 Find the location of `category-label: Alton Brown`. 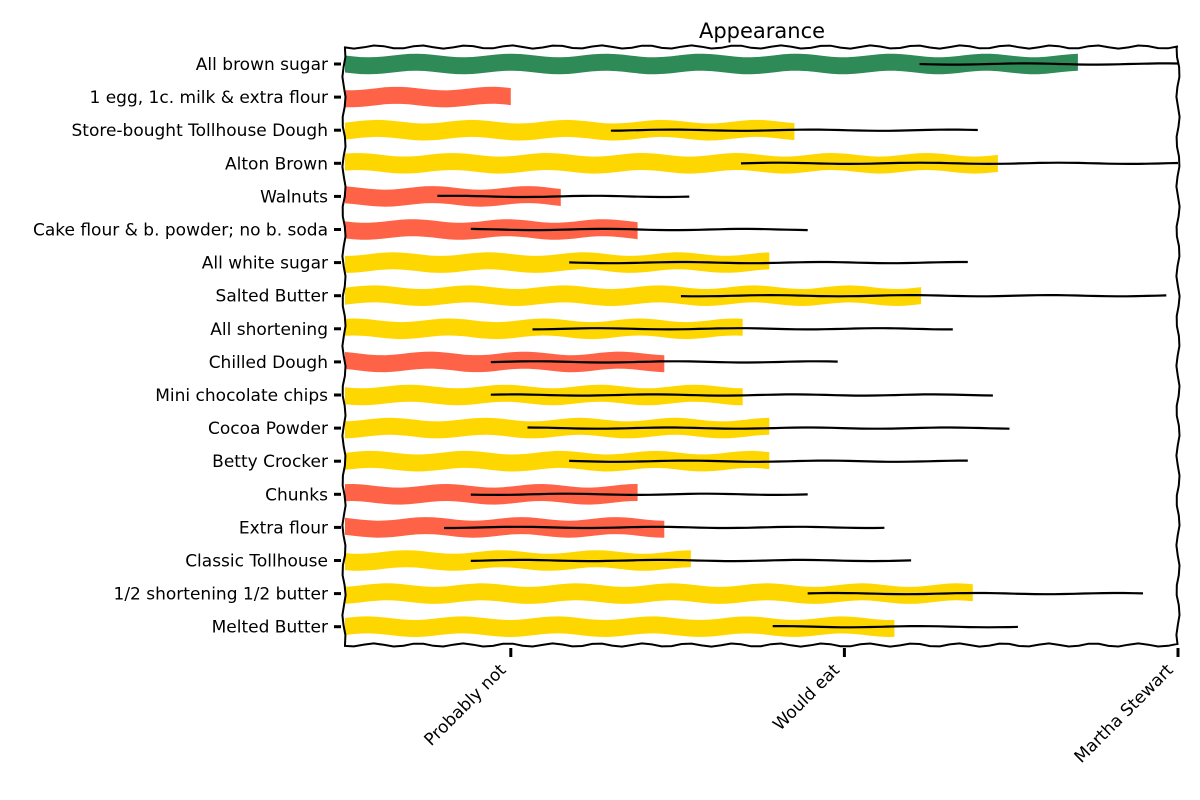

category-label: Alton Brown is located at coordinates (276, 164).